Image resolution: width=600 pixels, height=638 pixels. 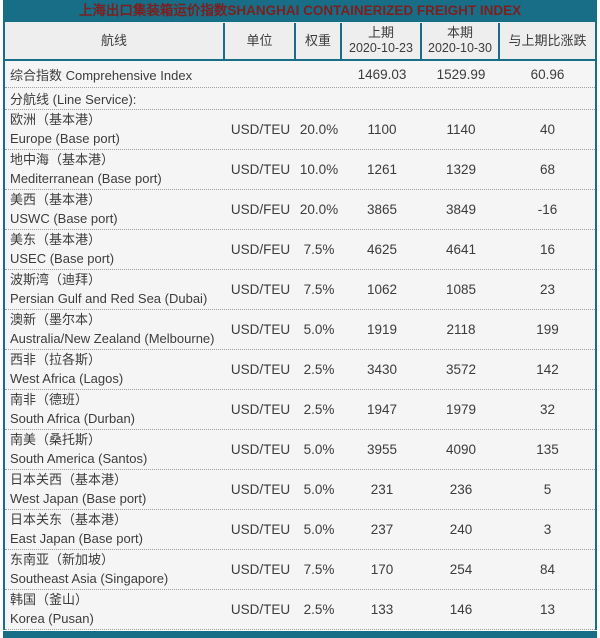 What do you see at coordinates (78, 498) in the screenshot?
I see `route-name-en: West Japan (Base port)` at bounding box center [78, 498].